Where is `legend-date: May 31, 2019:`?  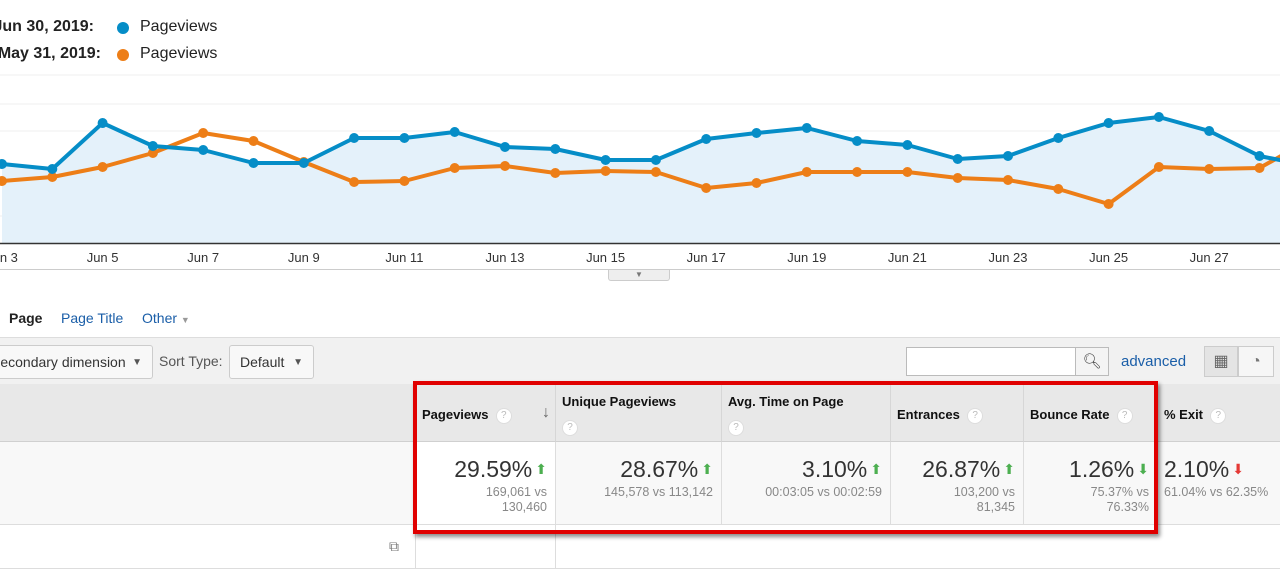 legend-date: May 31, 2019: is located at coordinates (50, 53).